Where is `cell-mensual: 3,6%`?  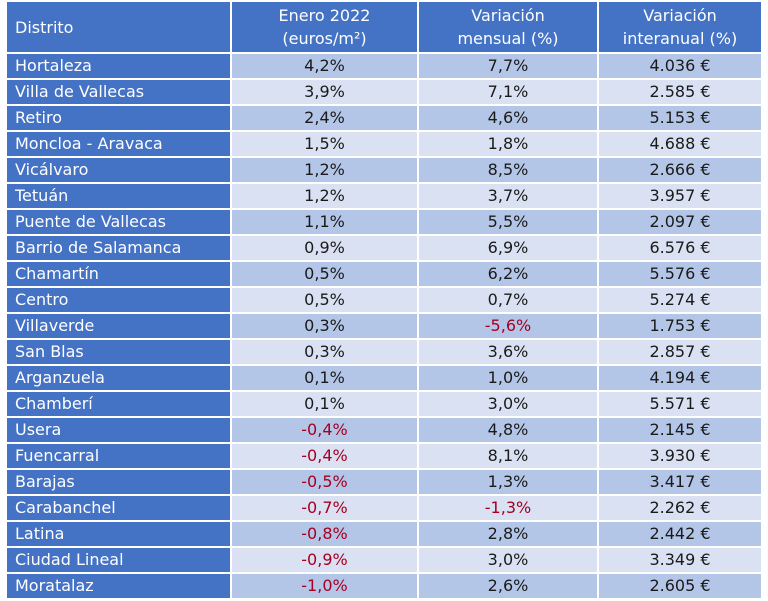 cell-mensual: 3,6% is located at coordinates (508, 351).